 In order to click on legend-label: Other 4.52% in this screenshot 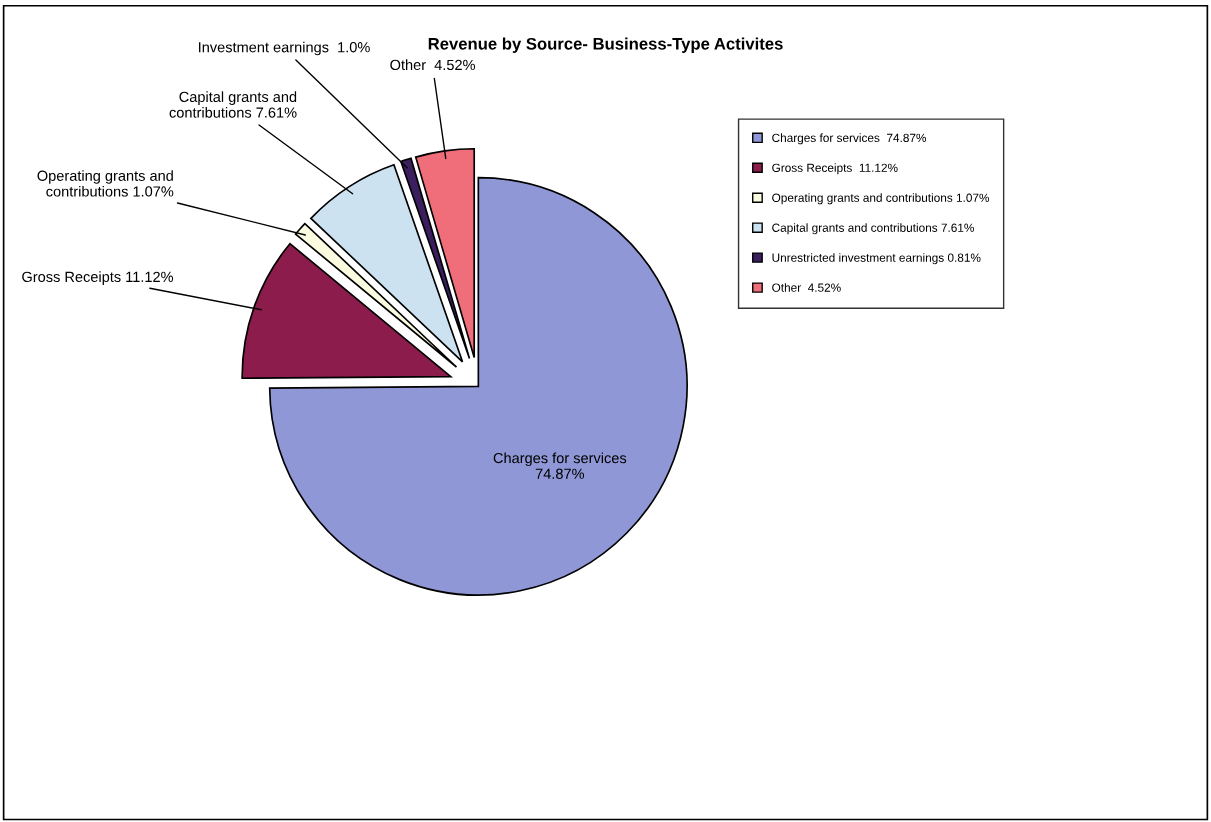, I will do `click(806, 287)`.